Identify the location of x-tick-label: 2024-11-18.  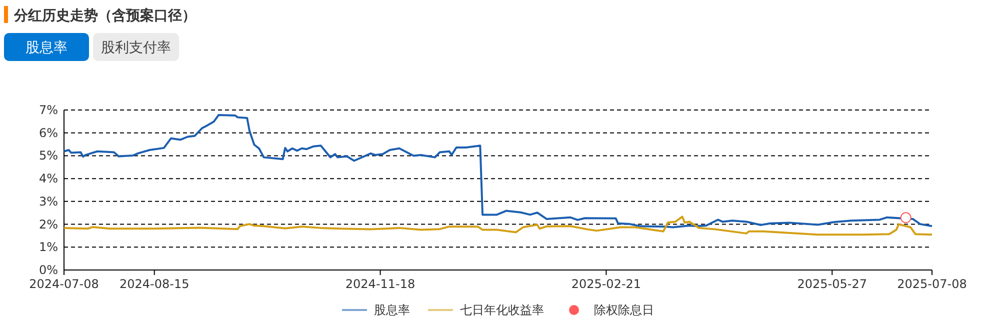
(380, 284).